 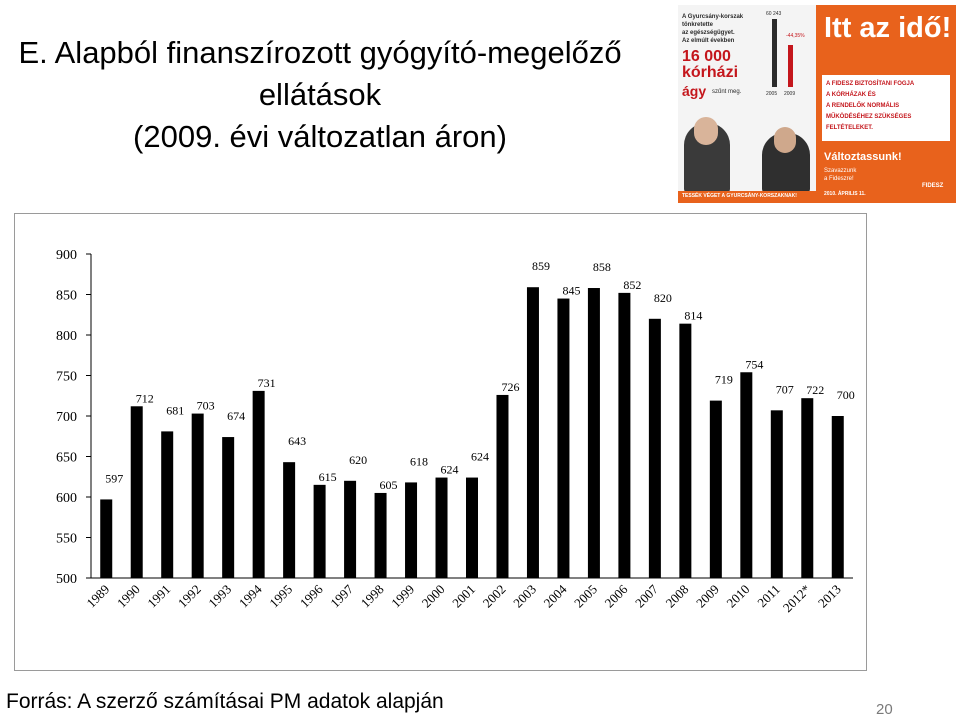 What do you see at coordinates (206, 406) in the screenshot?
I see `data-label: 703` at bounding box center [206, 406].